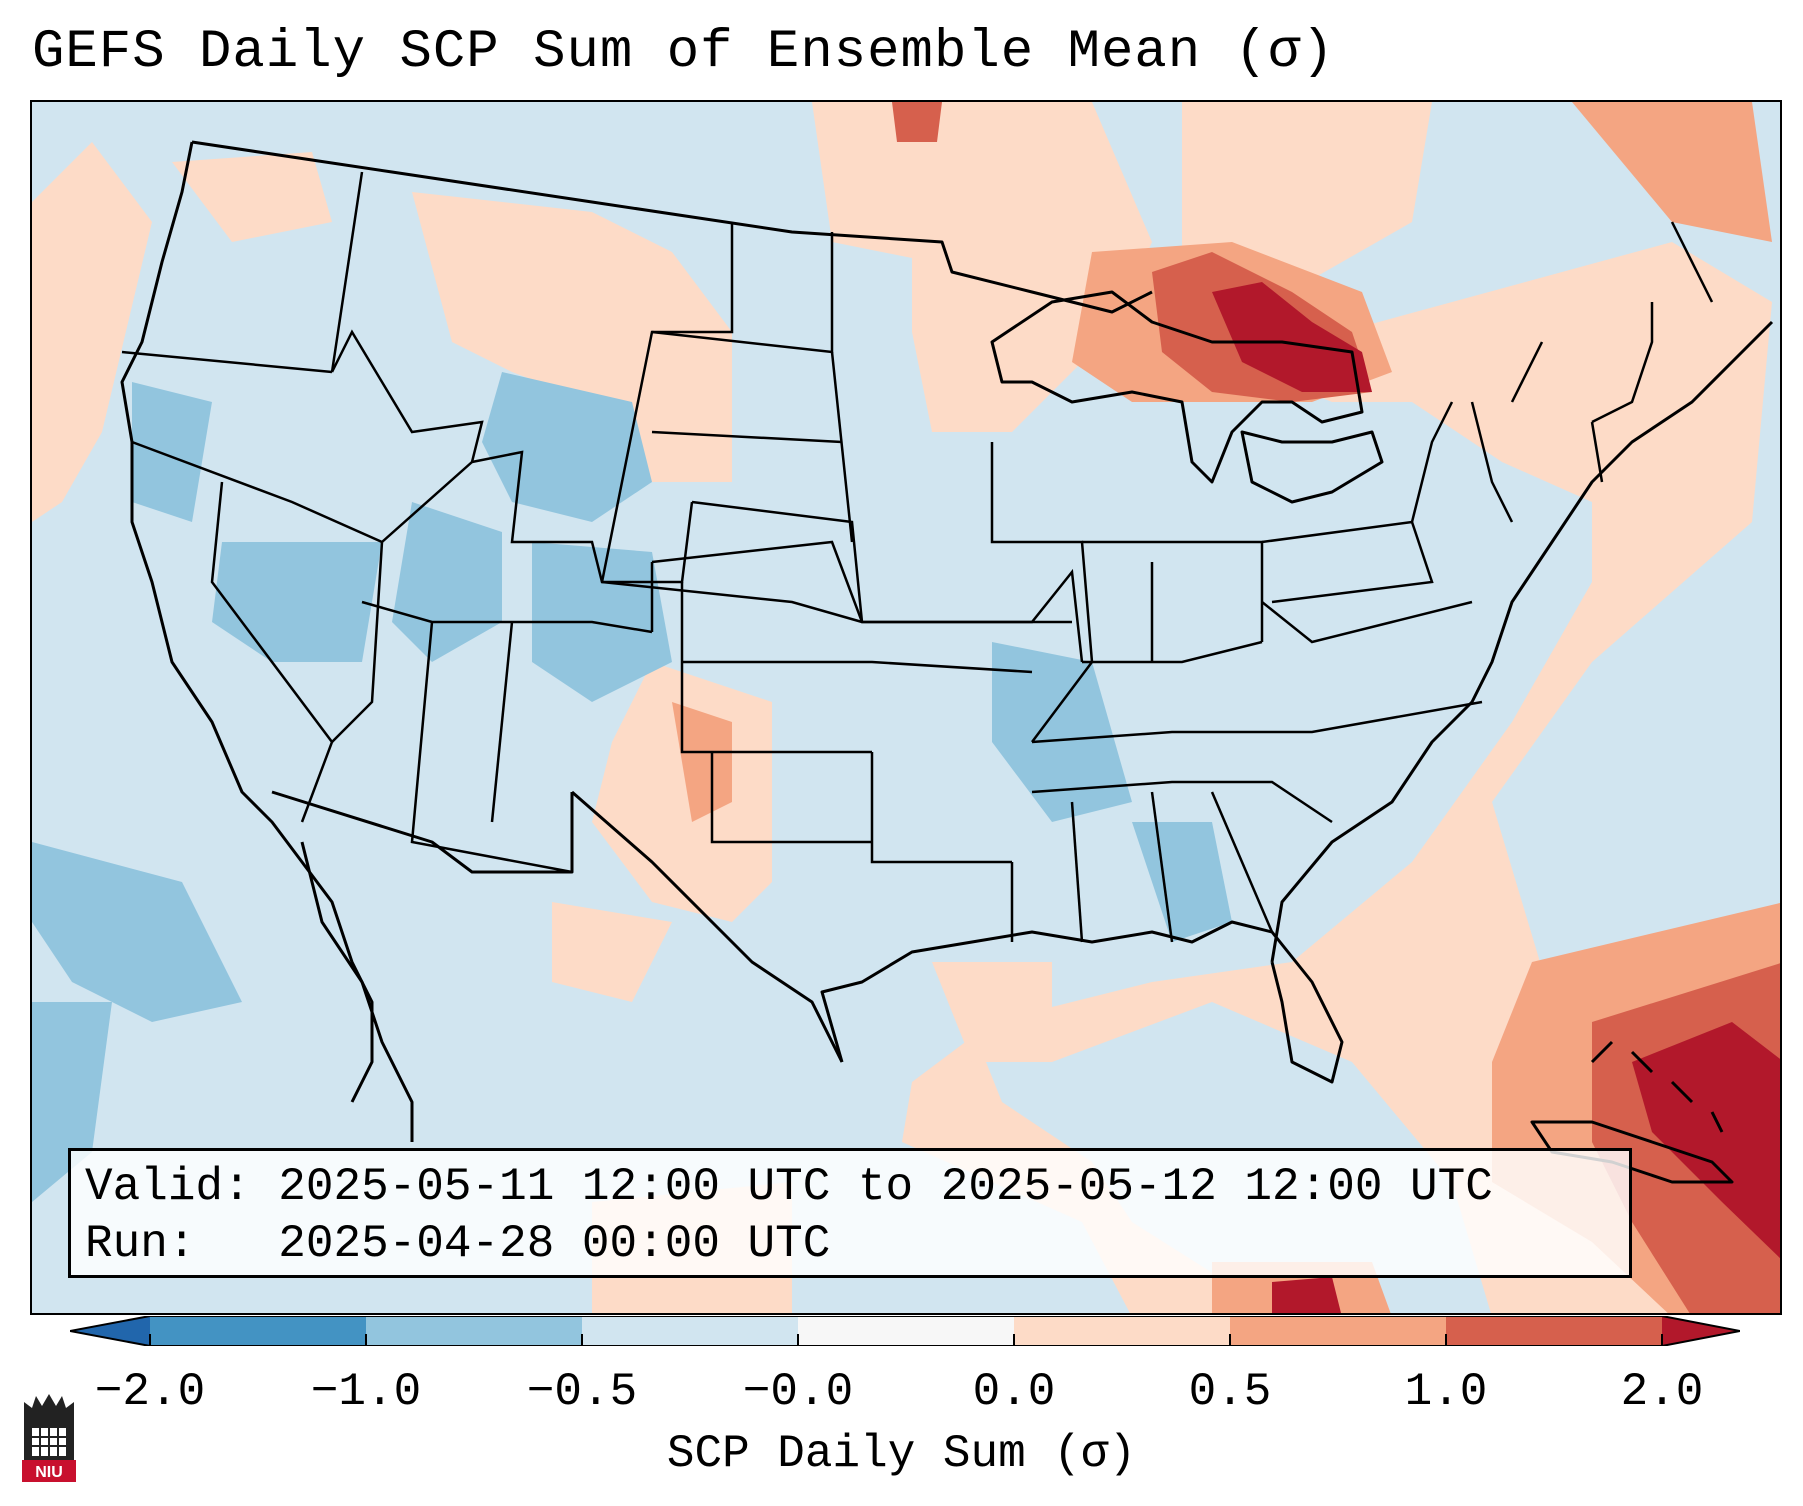  Describe the element at coordinates (49, 1438) in the screenshot. I see `niu-logo-icon: NIU` at that location.